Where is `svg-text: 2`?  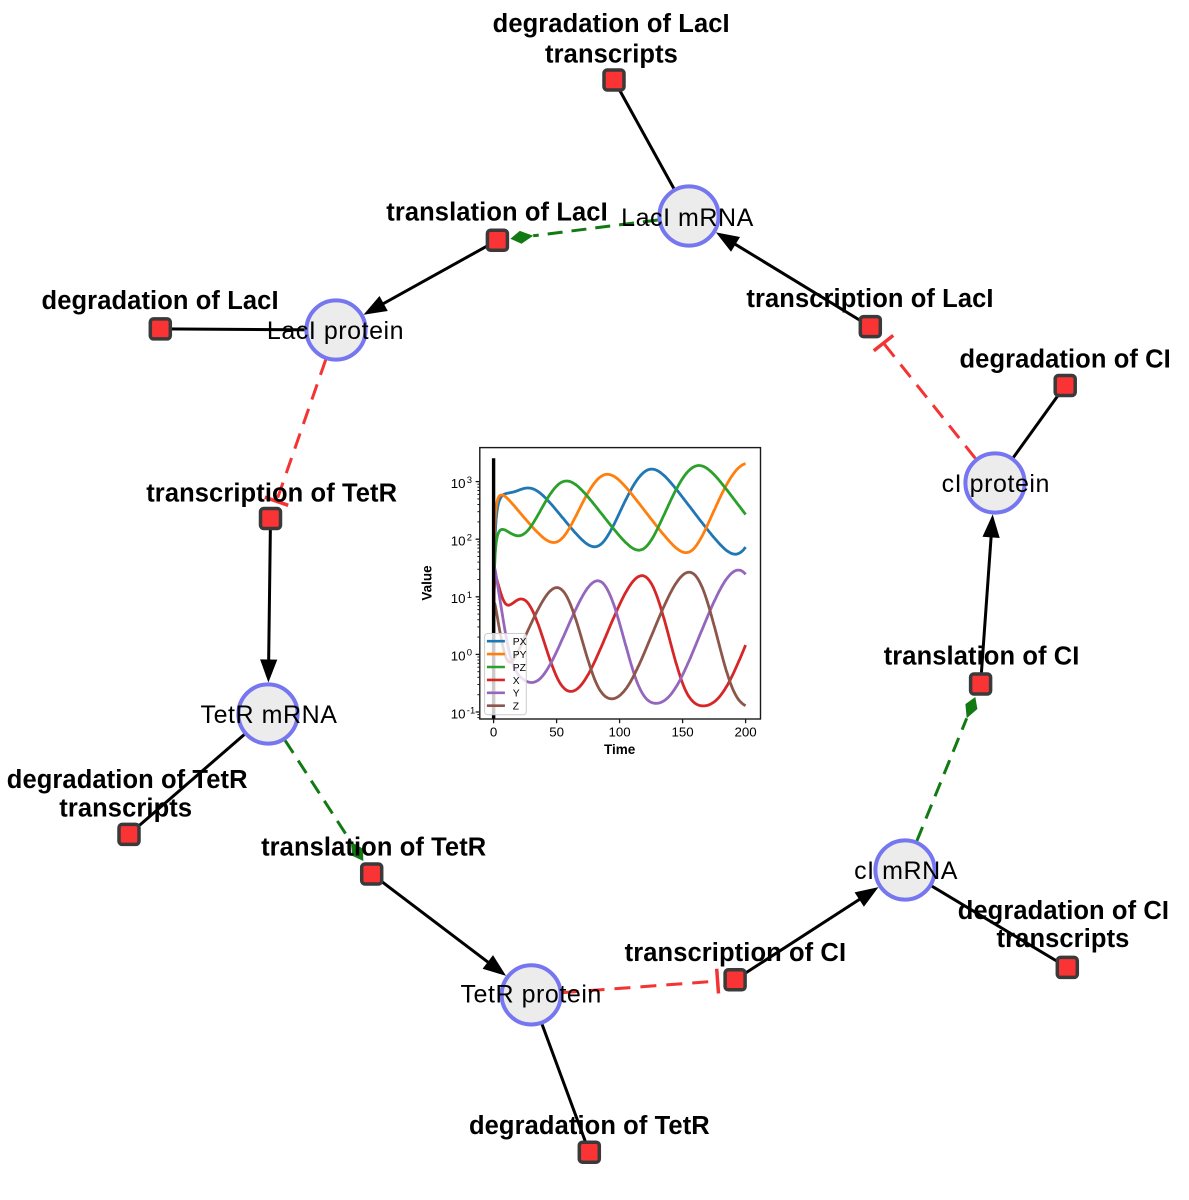 svg-text: 2 is located at coordinates (469, 538).